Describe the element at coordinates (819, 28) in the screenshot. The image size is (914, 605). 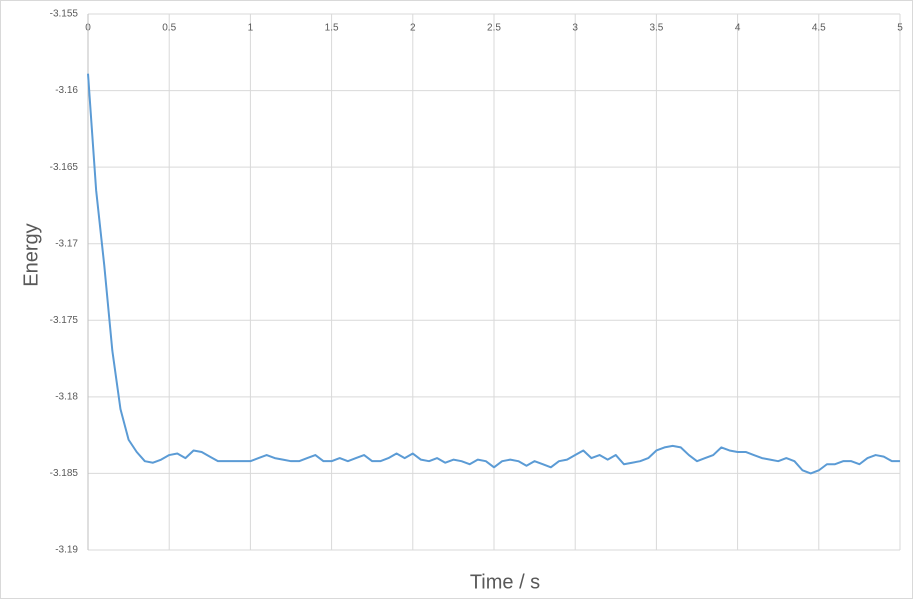
I see `x-tick-label: 4.5` at that location.